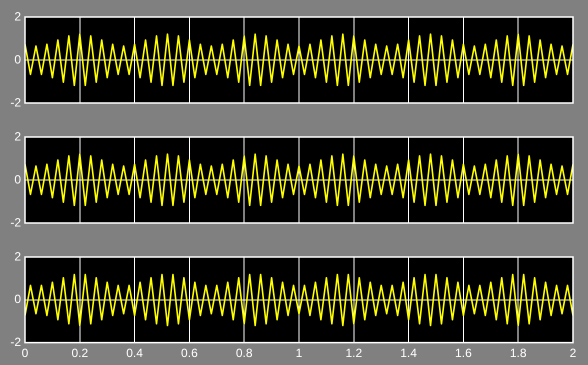 This screenshot has height=365, width=588. What do you see at coordinates (353, 353) in the screenshot?
I see `x-tick-label: 1.2` at bounding box center [353, 353].